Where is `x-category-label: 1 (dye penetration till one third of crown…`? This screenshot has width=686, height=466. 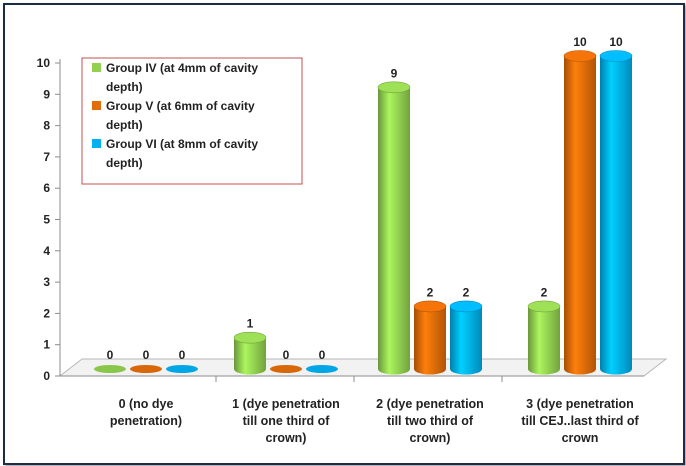
x-category-label: 1 (dye penetration till one third of crown… is located at coordinates (286, 421).